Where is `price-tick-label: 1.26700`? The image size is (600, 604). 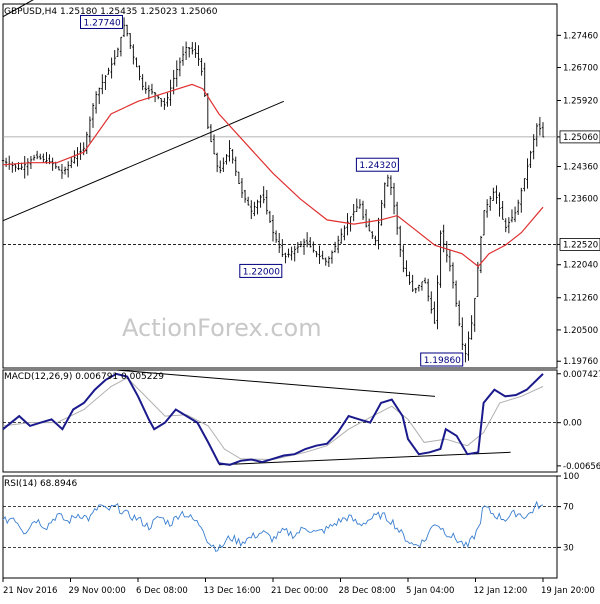
price-tick-label: 1.26700 is located at coordinates (580, 68).